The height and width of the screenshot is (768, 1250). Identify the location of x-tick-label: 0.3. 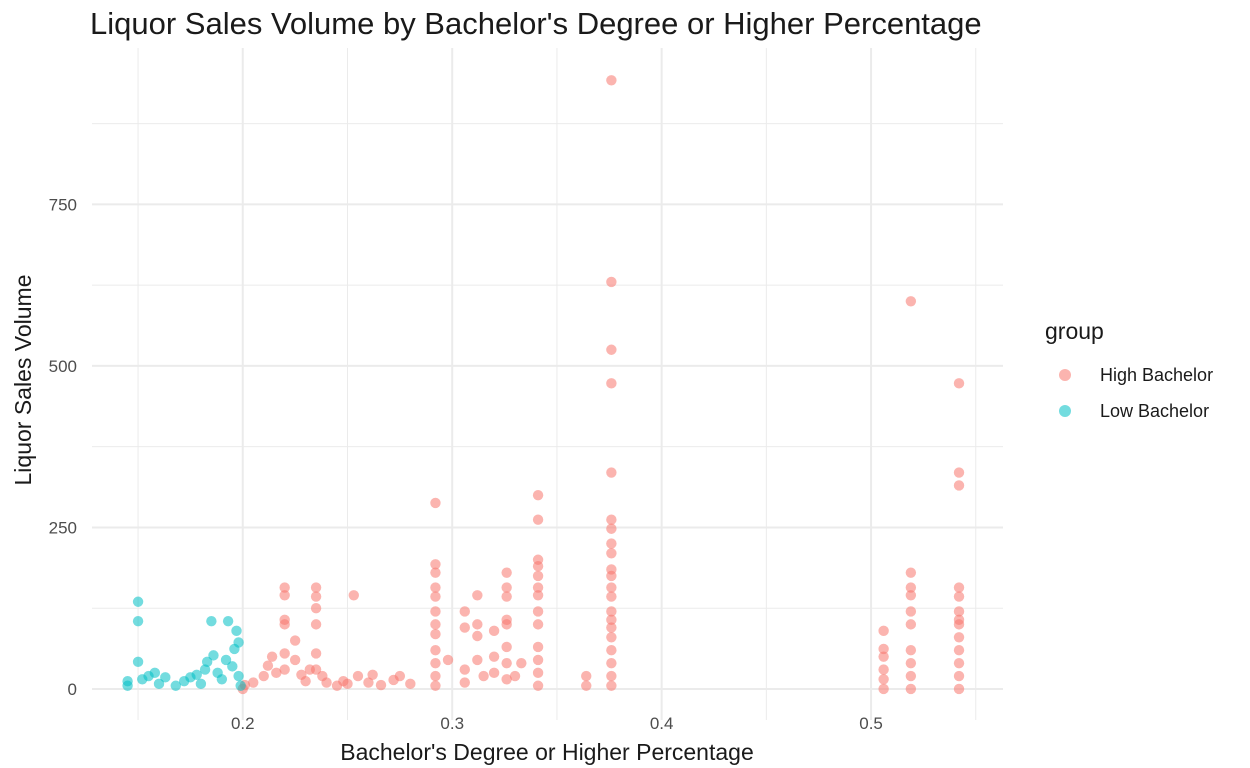
(452, 723).